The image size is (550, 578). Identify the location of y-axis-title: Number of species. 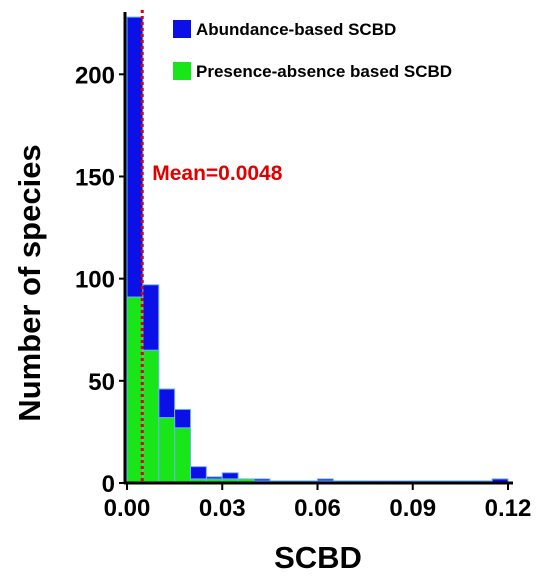
(29, 282).